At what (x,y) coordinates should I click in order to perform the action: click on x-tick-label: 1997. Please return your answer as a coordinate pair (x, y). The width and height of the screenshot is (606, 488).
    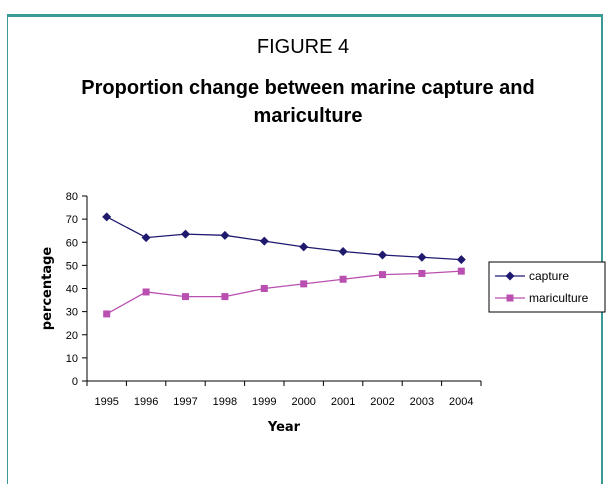
    Looking at the image, I should click on (185, 402).